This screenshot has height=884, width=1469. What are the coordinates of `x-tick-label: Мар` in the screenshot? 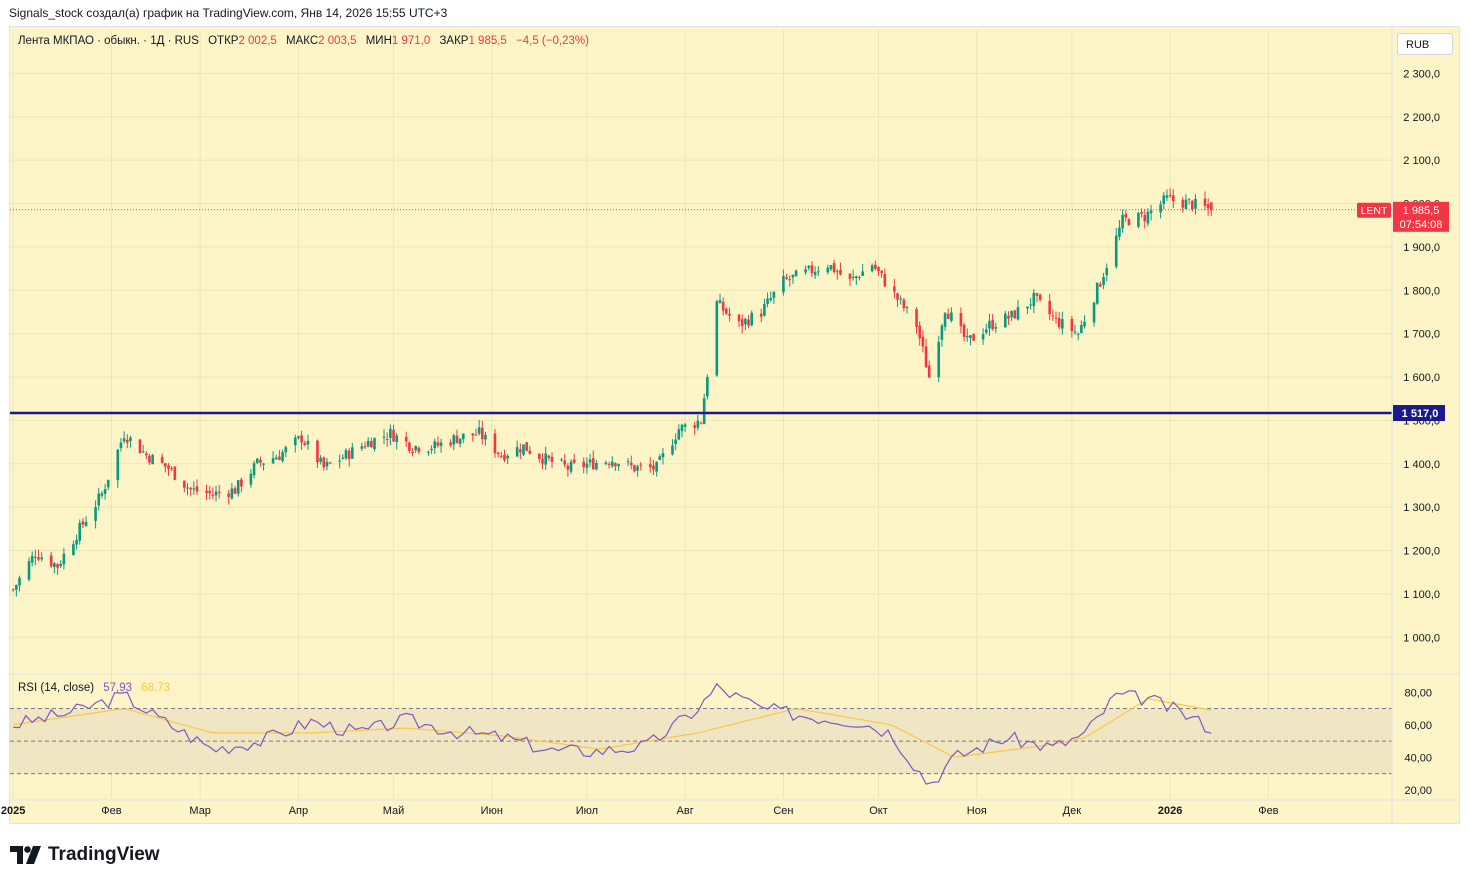 It's located at (200, 811).